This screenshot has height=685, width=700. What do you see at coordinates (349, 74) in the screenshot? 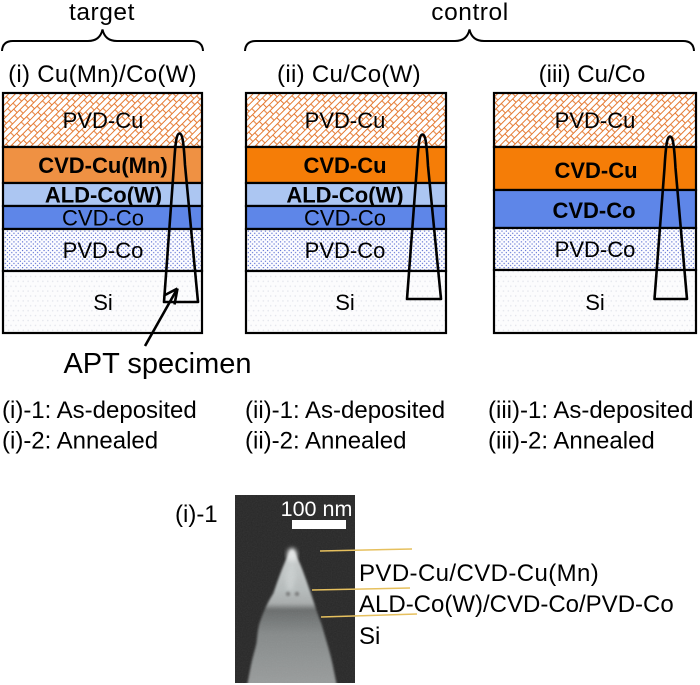
I see `svg-text: (ii) Cu/Co(W)` at bounding box center [349, 74].